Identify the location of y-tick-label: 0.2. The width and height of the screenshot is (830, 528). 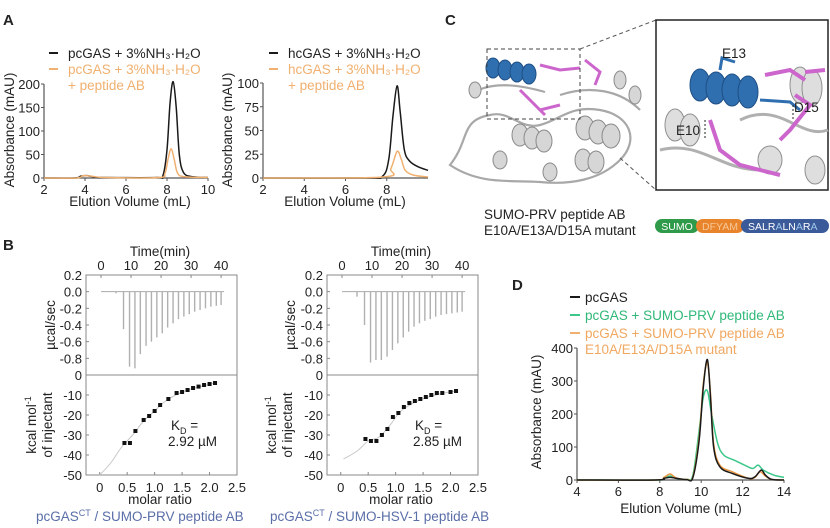
(73, 275).